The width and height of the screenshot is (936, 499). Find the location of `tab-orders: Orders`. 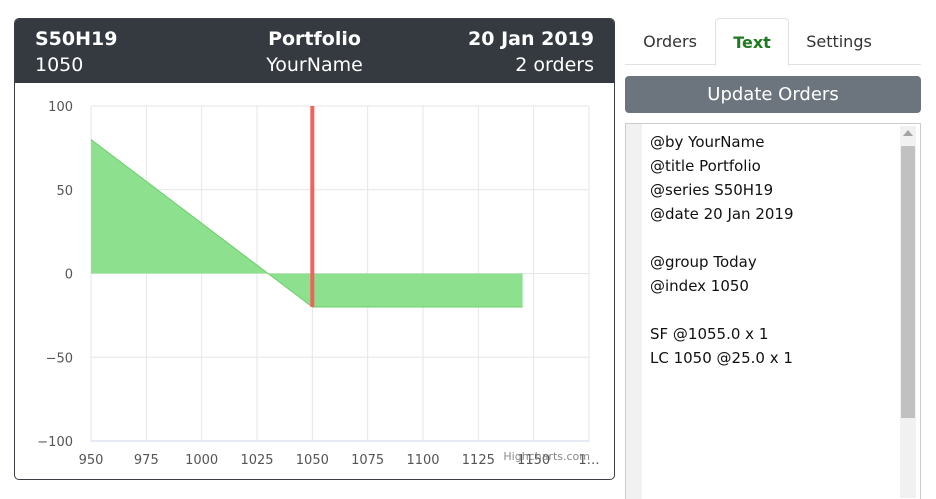

tab-orders: Orders is located at coordinates (670, 41).